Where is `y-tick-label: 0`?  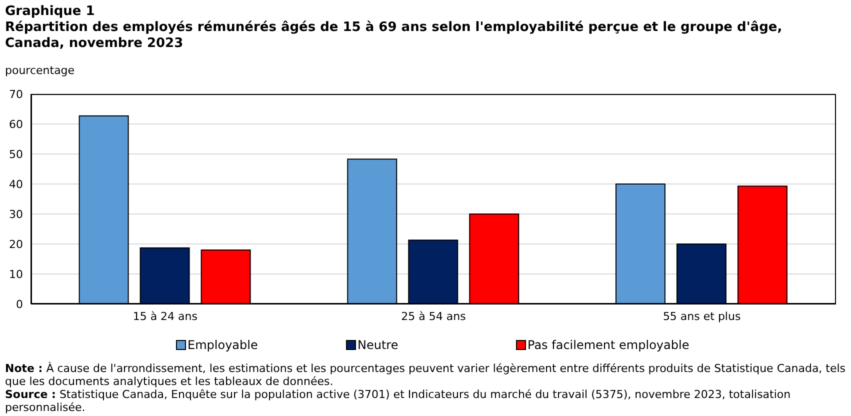 y-tick-label: 0 is located at coordinates (19, 304).